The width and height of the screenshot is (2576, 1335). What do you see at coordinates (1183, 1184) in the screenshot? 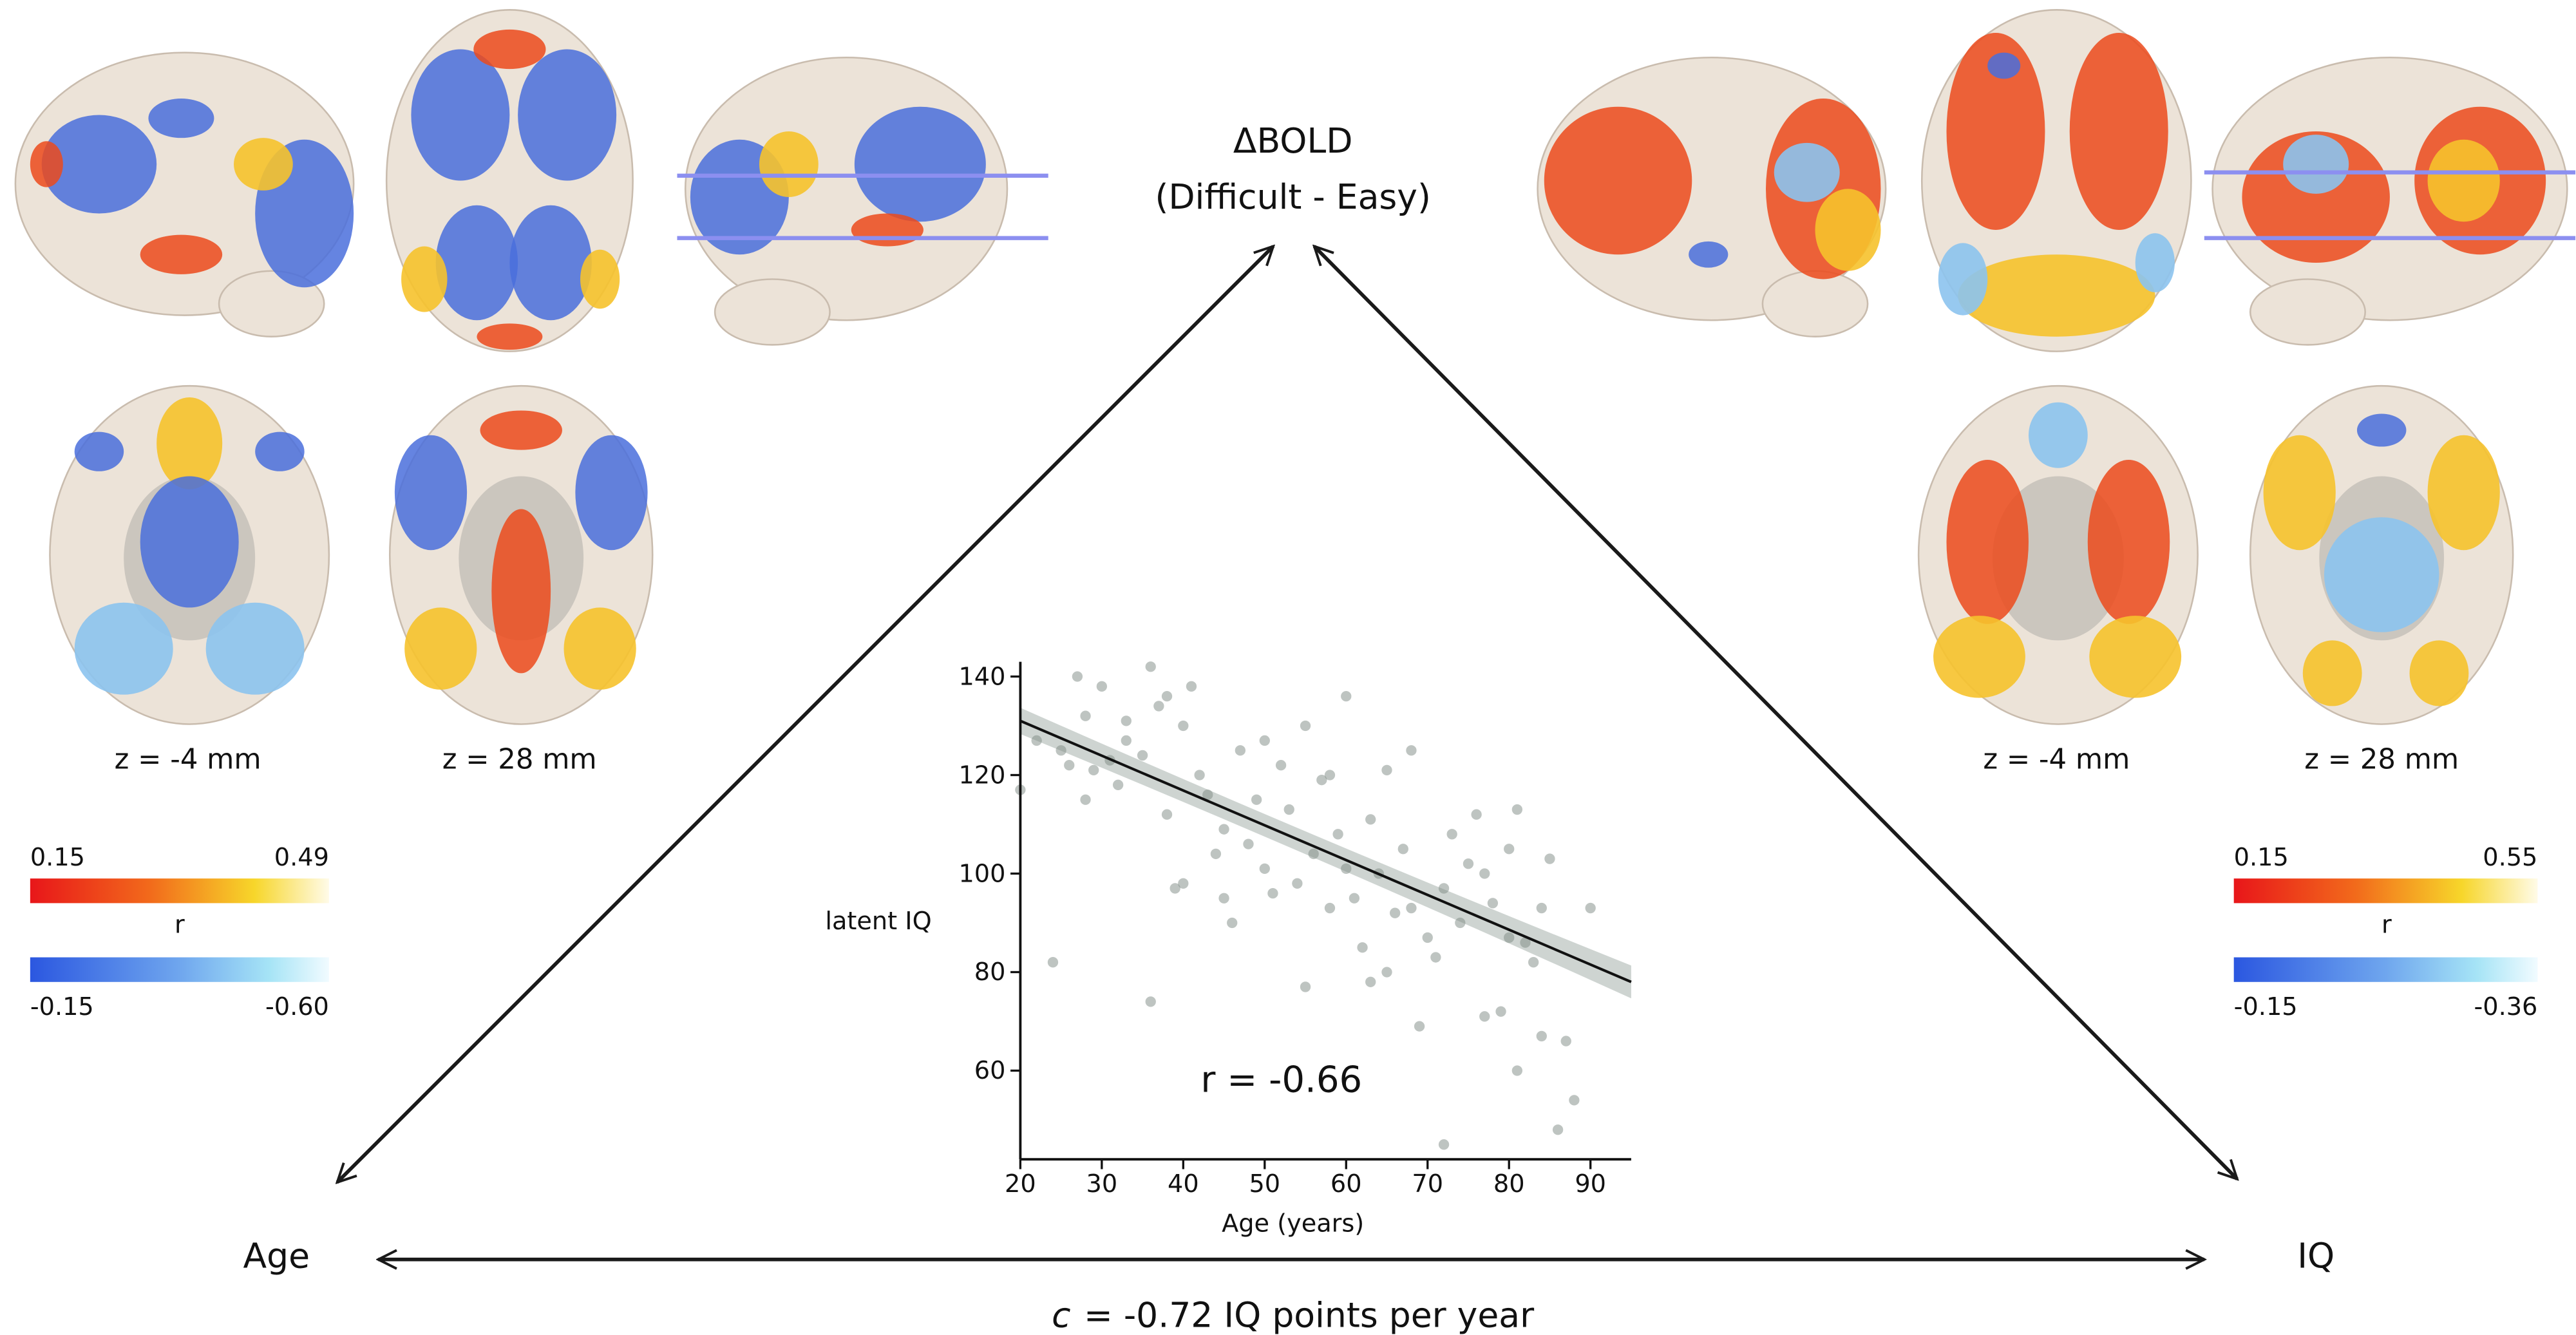
I see `x-tick-label: 40` at bounding box center [1183, 1184].